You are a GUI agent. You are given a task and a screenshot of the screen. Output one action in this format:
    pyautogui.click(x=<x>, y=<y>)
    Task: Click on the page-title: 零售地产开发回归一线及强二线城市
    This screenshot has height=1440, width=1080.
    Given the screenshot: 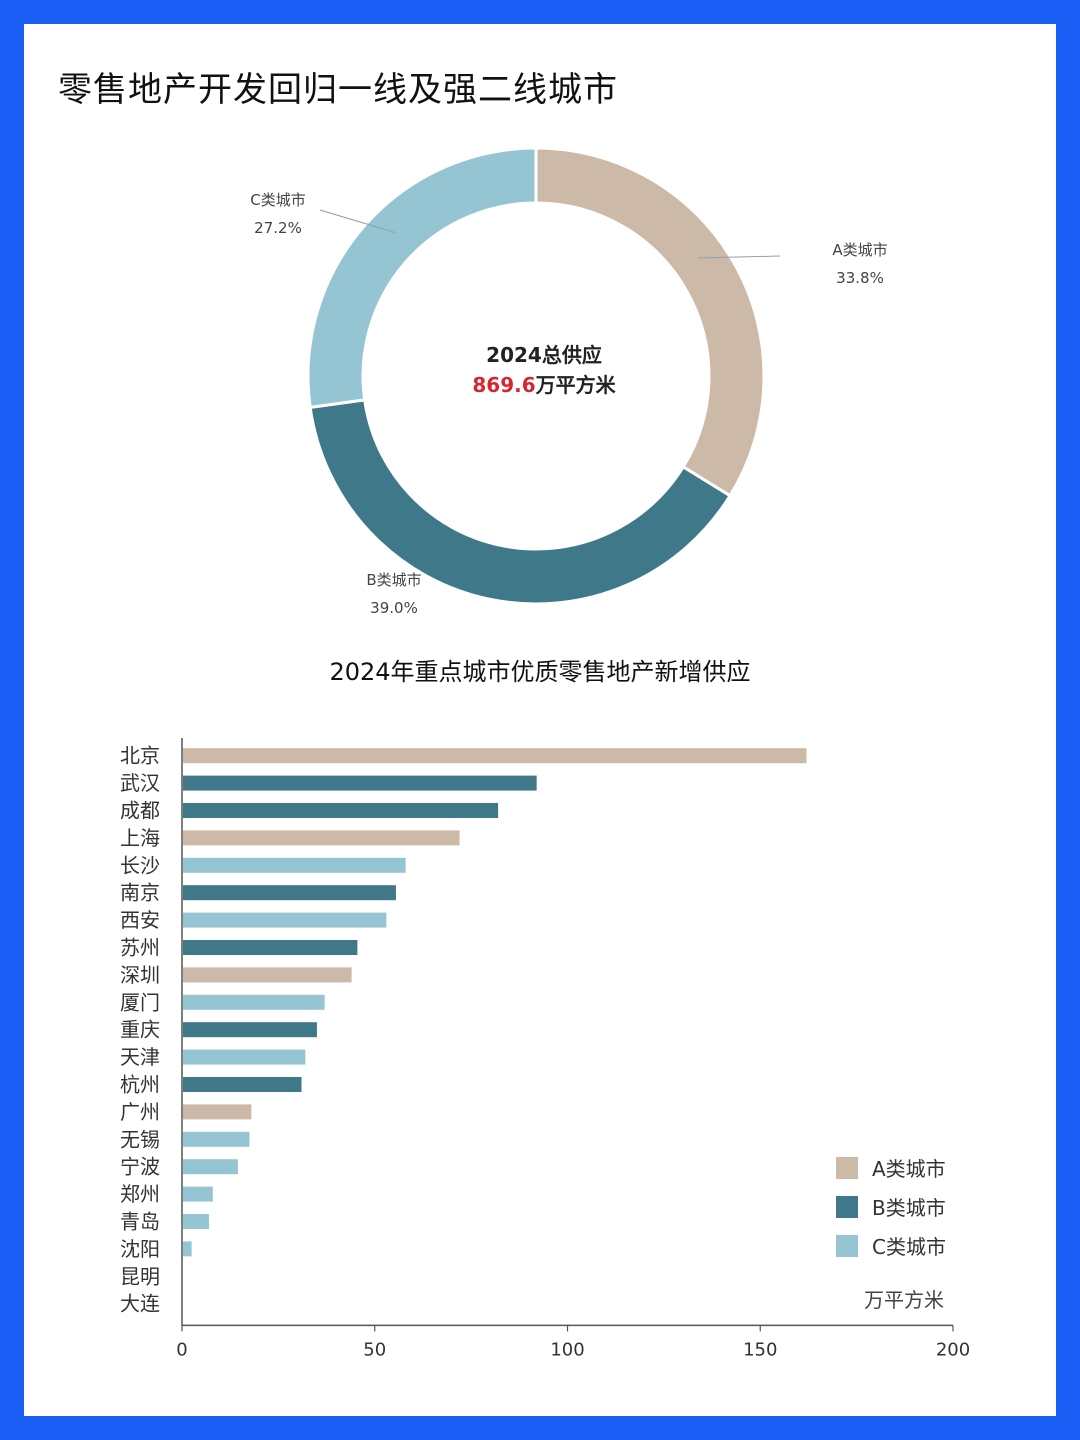 What is the action you would take?
    pyautogui.click(x=338, y=90)
    